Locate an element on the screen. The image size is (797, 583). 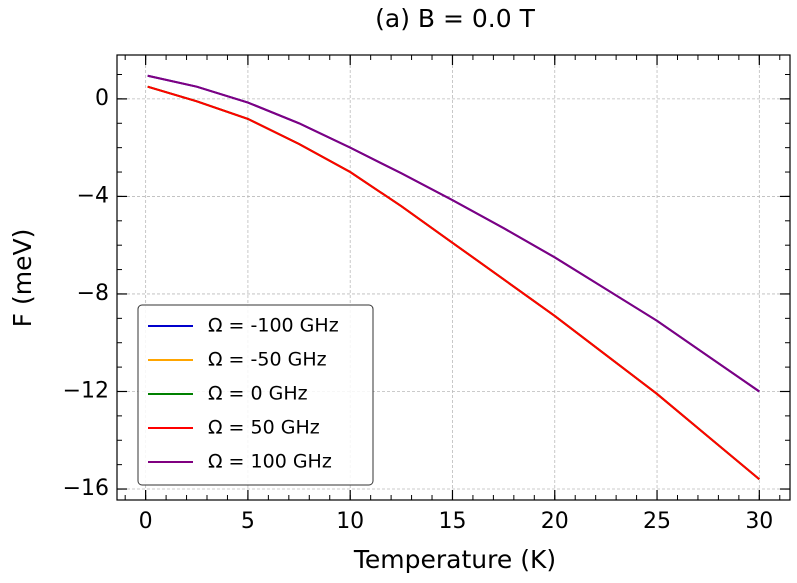
y-tick-label: −16 is located at coordinates (86, 488).